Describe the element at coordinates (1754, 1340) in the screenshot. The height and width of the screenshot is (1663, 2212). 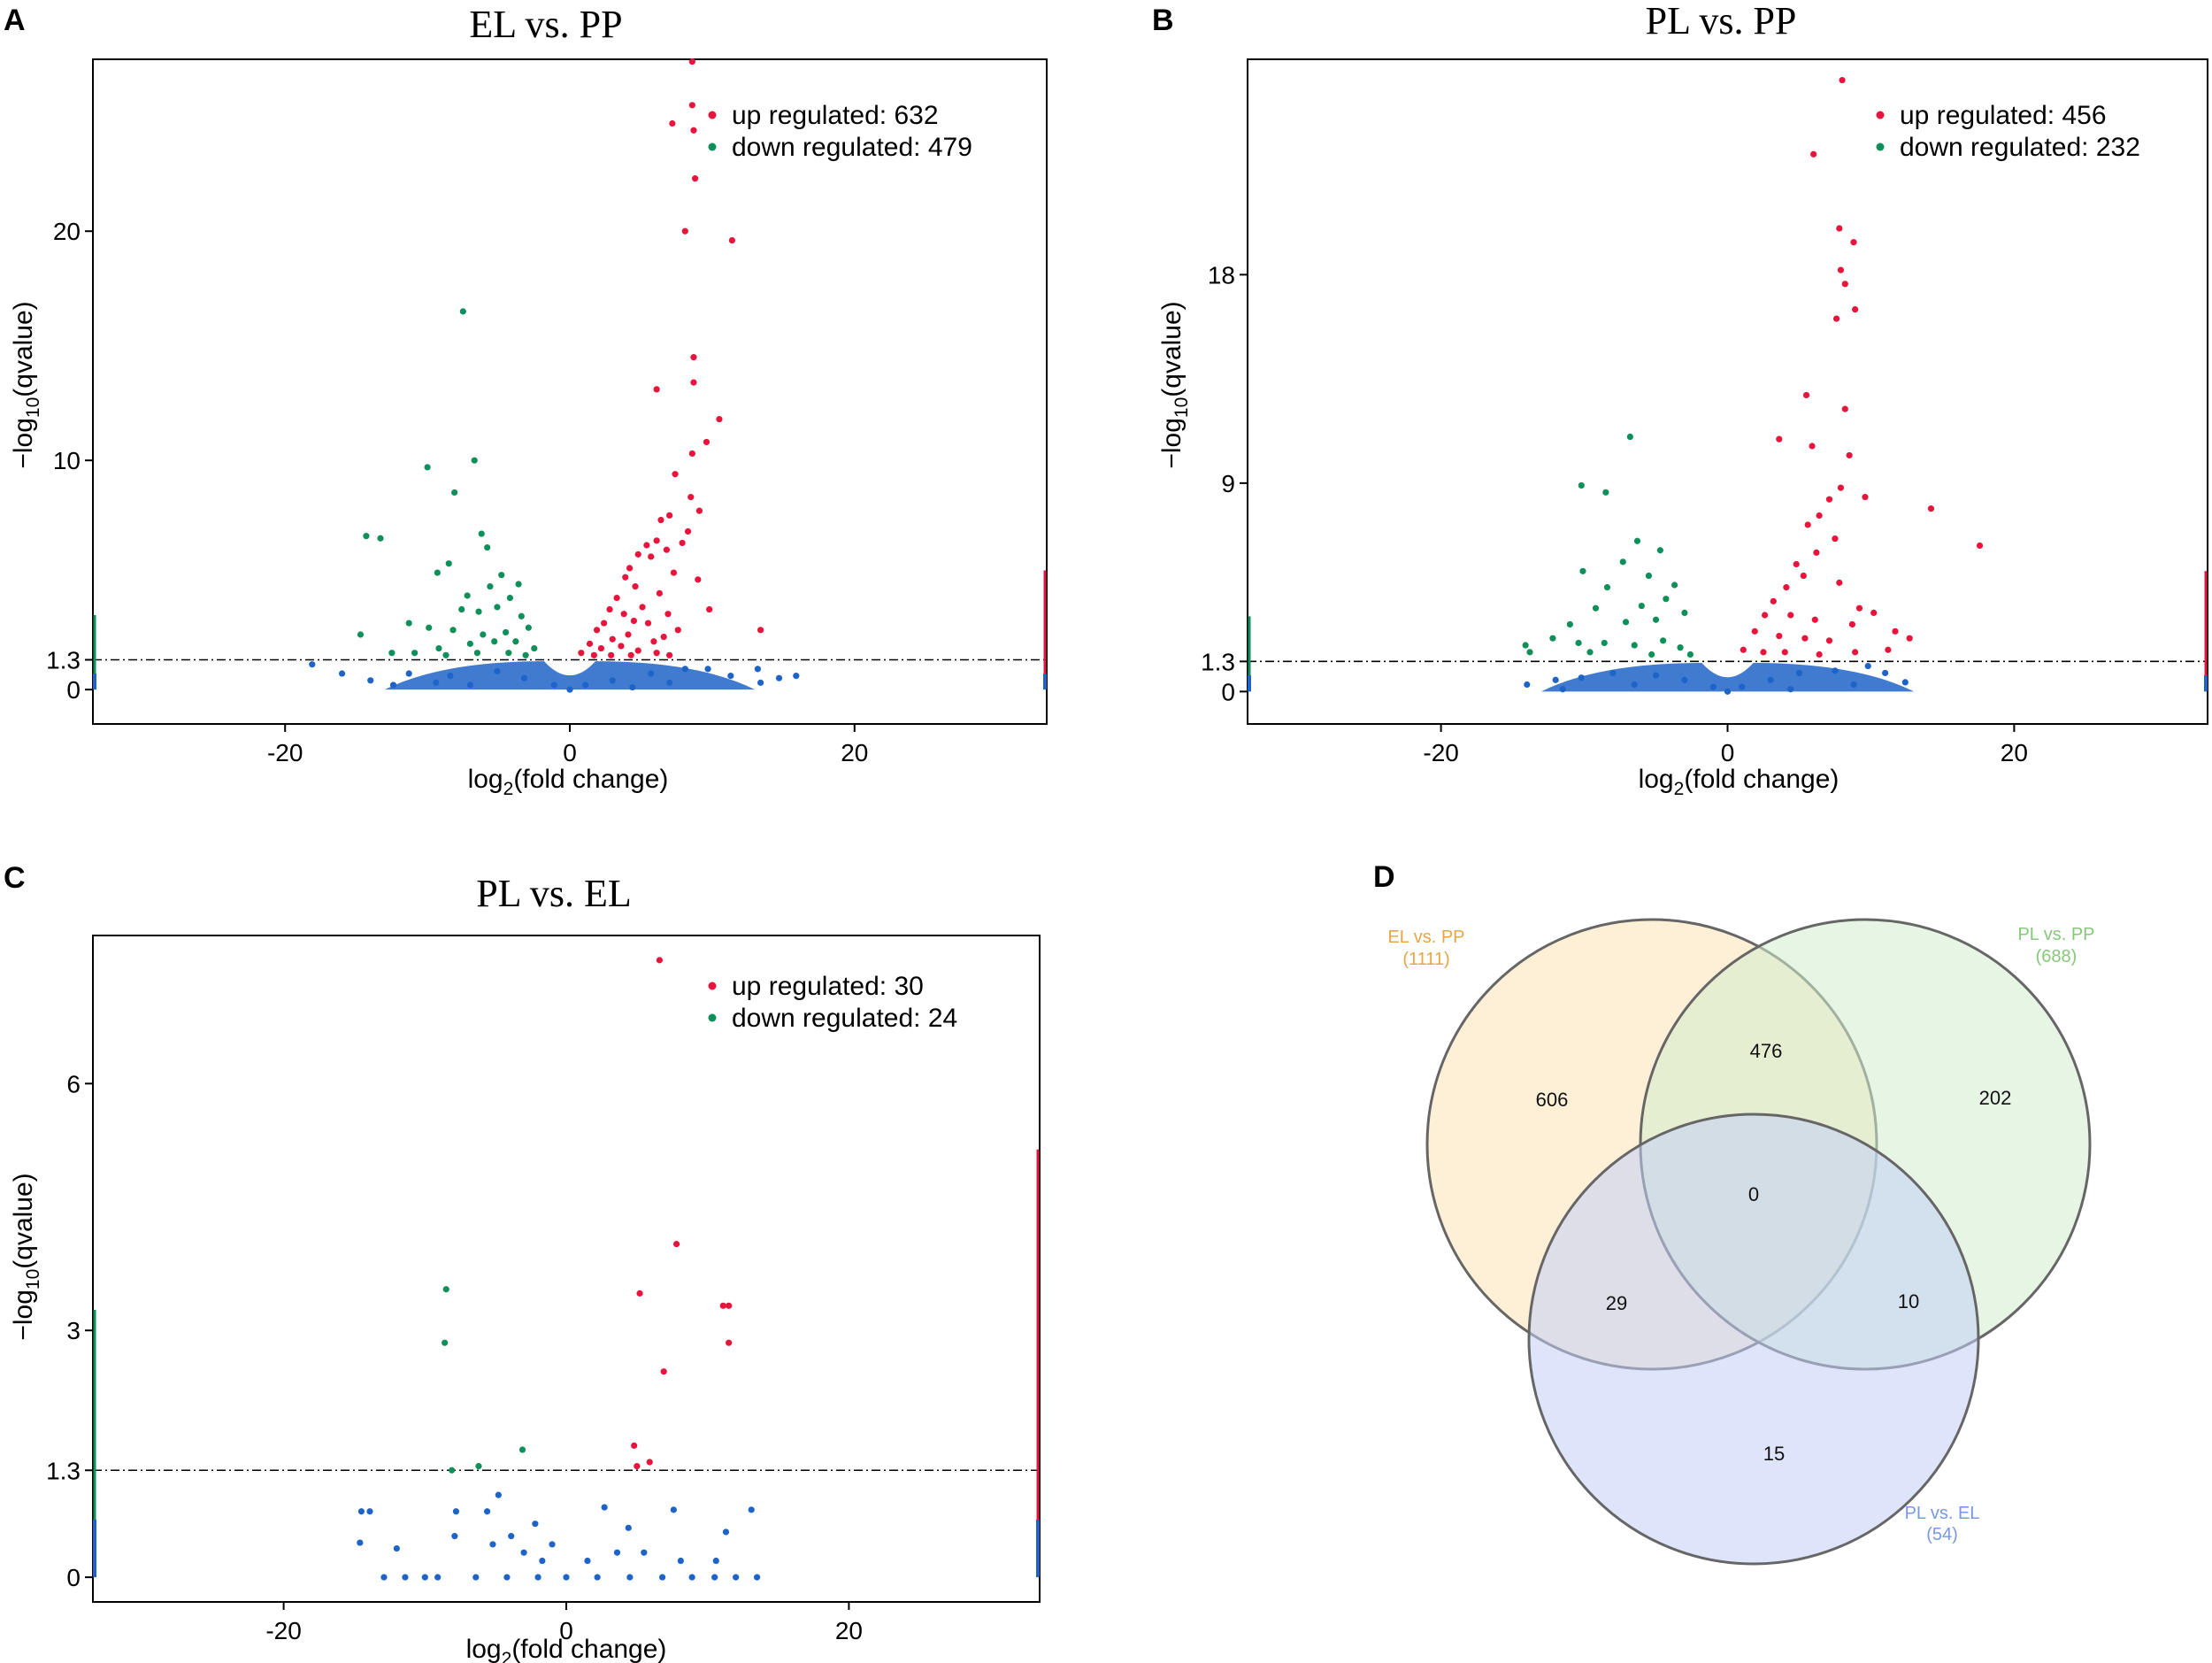
I see `venn-circle-pl-vs-el` at that location.